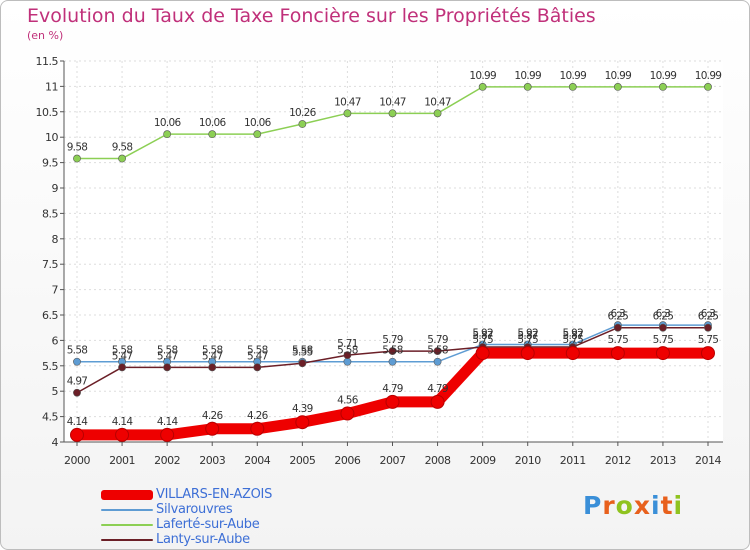 This screenshot has height=550, width=750. What do you see at coordinates (50, 366) in the screenshot?
I see `y-tick-label: 5.5` at bounding box center [50, 366].